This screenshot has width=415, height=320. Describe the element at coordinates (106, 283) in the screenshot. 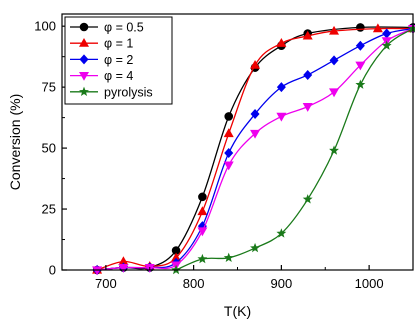

I see `x-tick-label: 700` at that location.